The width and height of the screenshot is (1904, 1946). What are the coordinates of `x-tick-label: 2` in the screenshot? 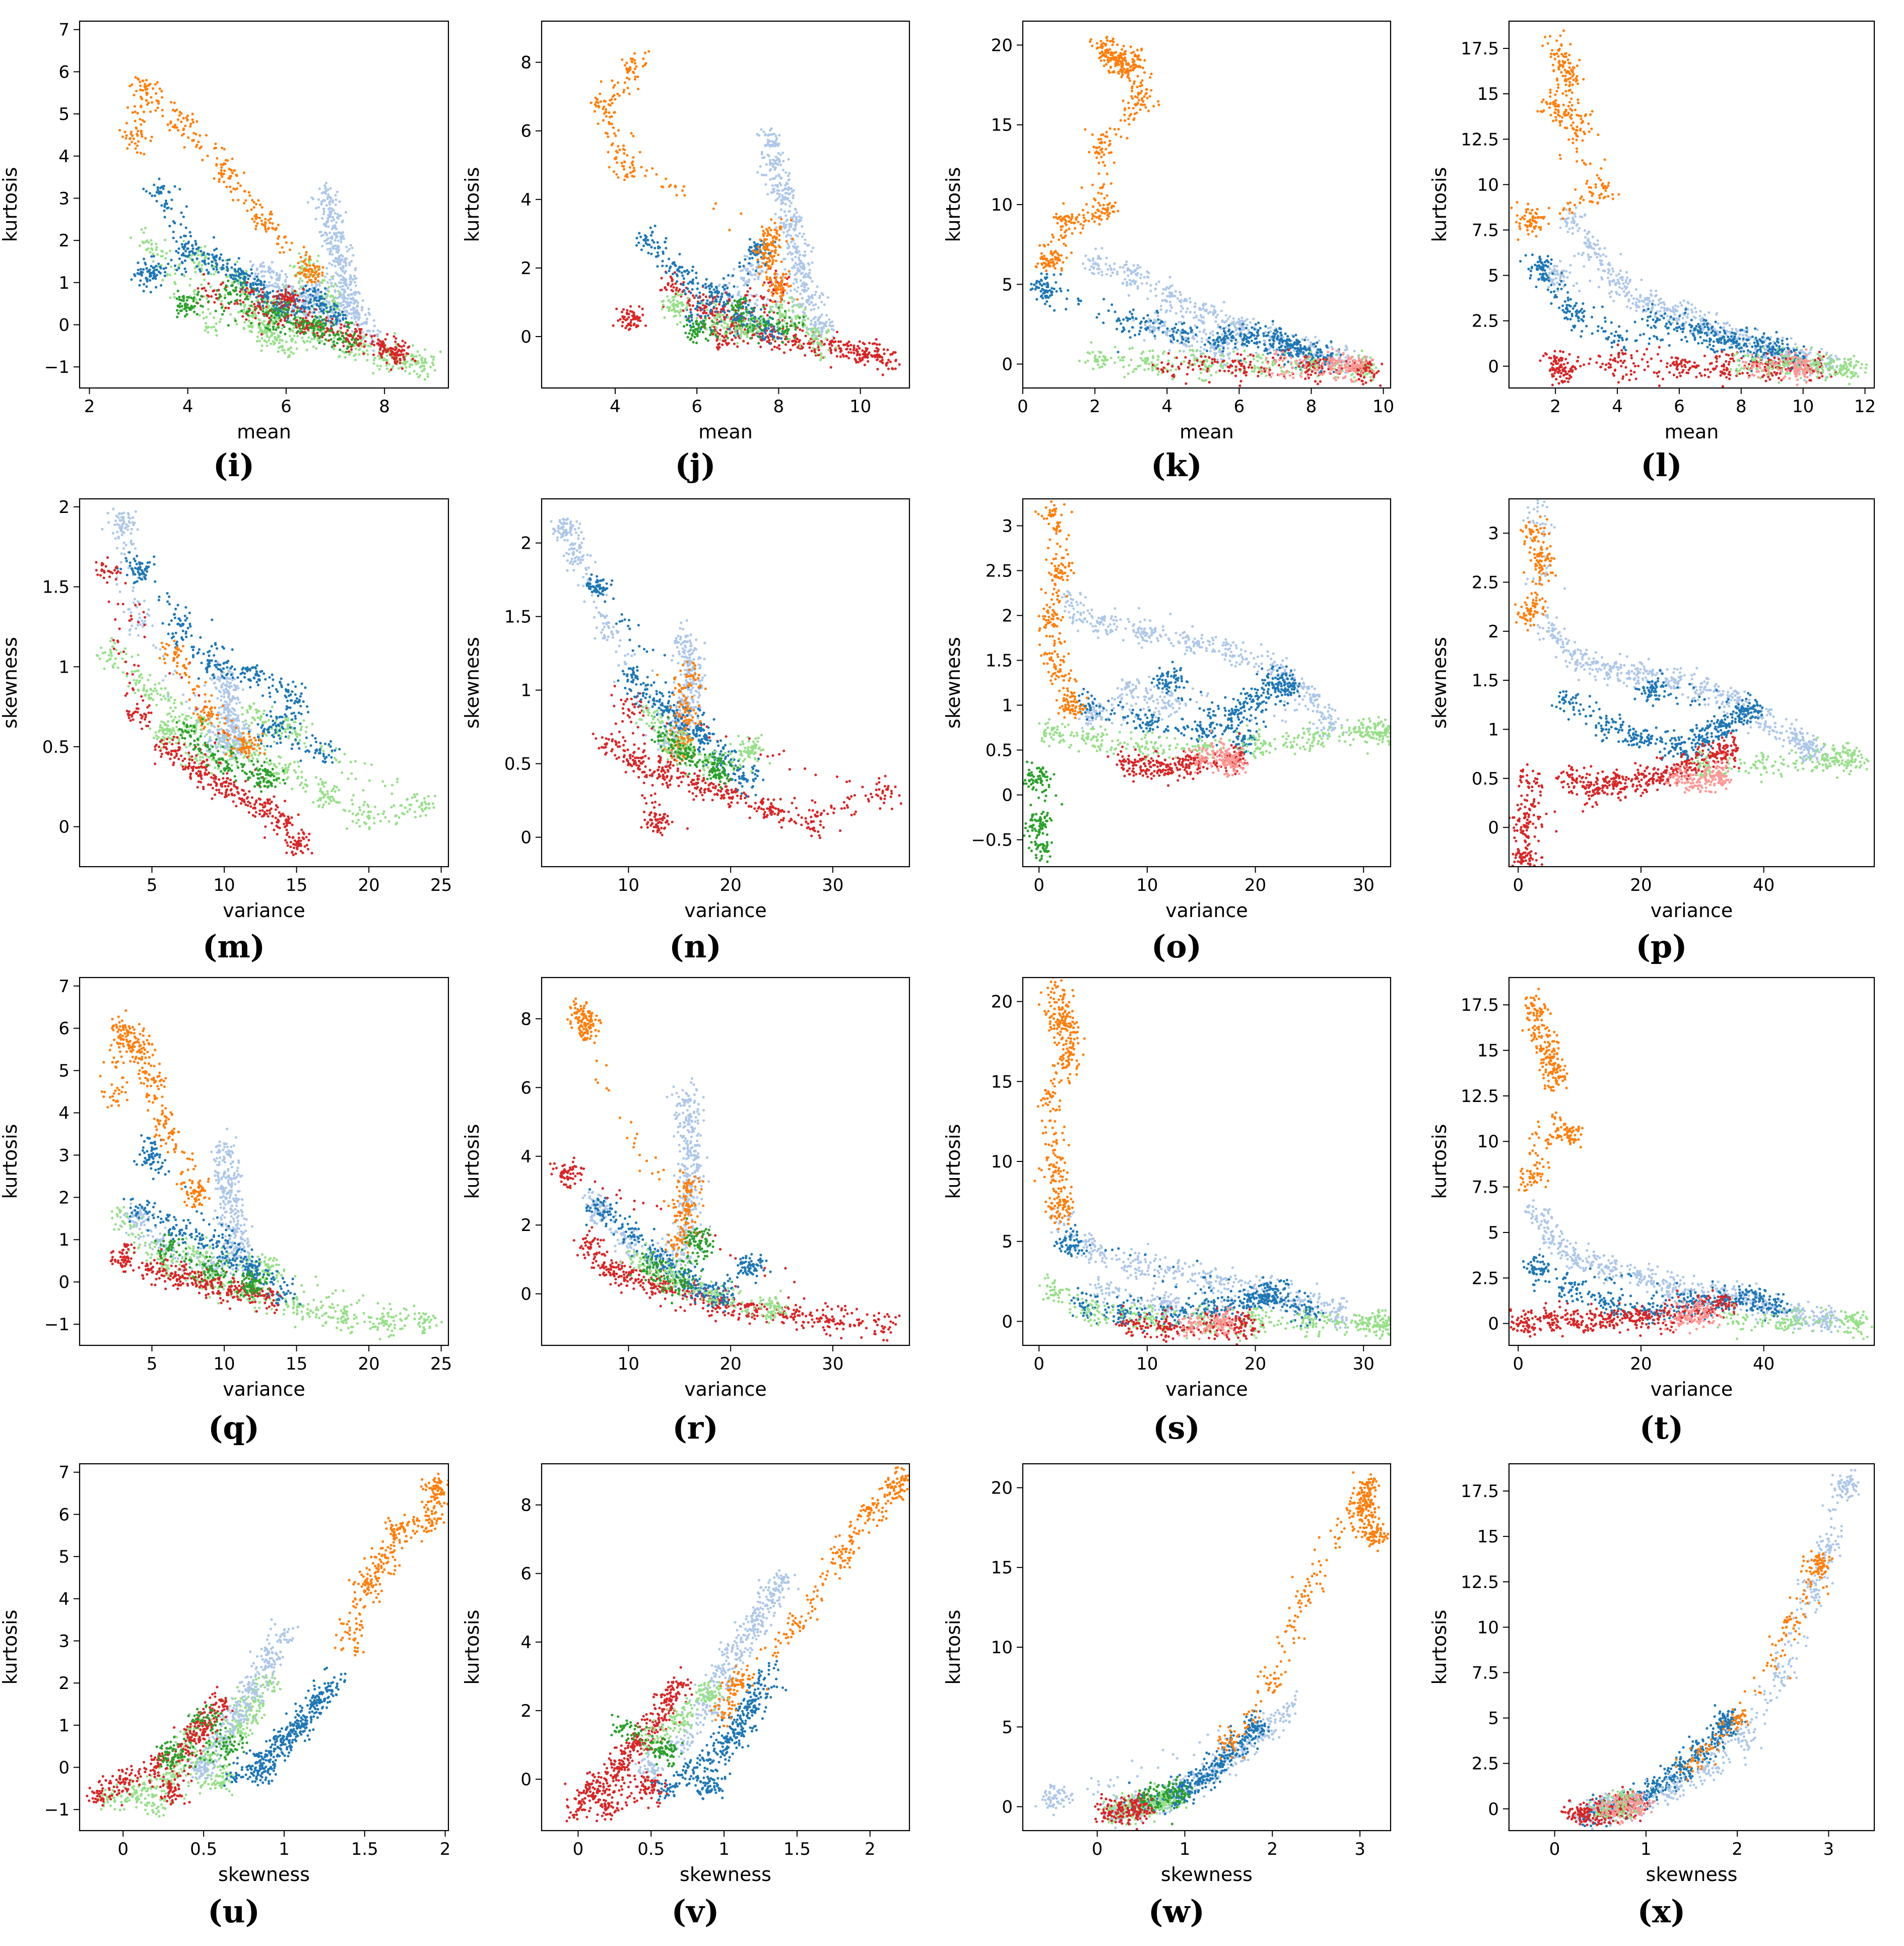 It's located at (90, 407).